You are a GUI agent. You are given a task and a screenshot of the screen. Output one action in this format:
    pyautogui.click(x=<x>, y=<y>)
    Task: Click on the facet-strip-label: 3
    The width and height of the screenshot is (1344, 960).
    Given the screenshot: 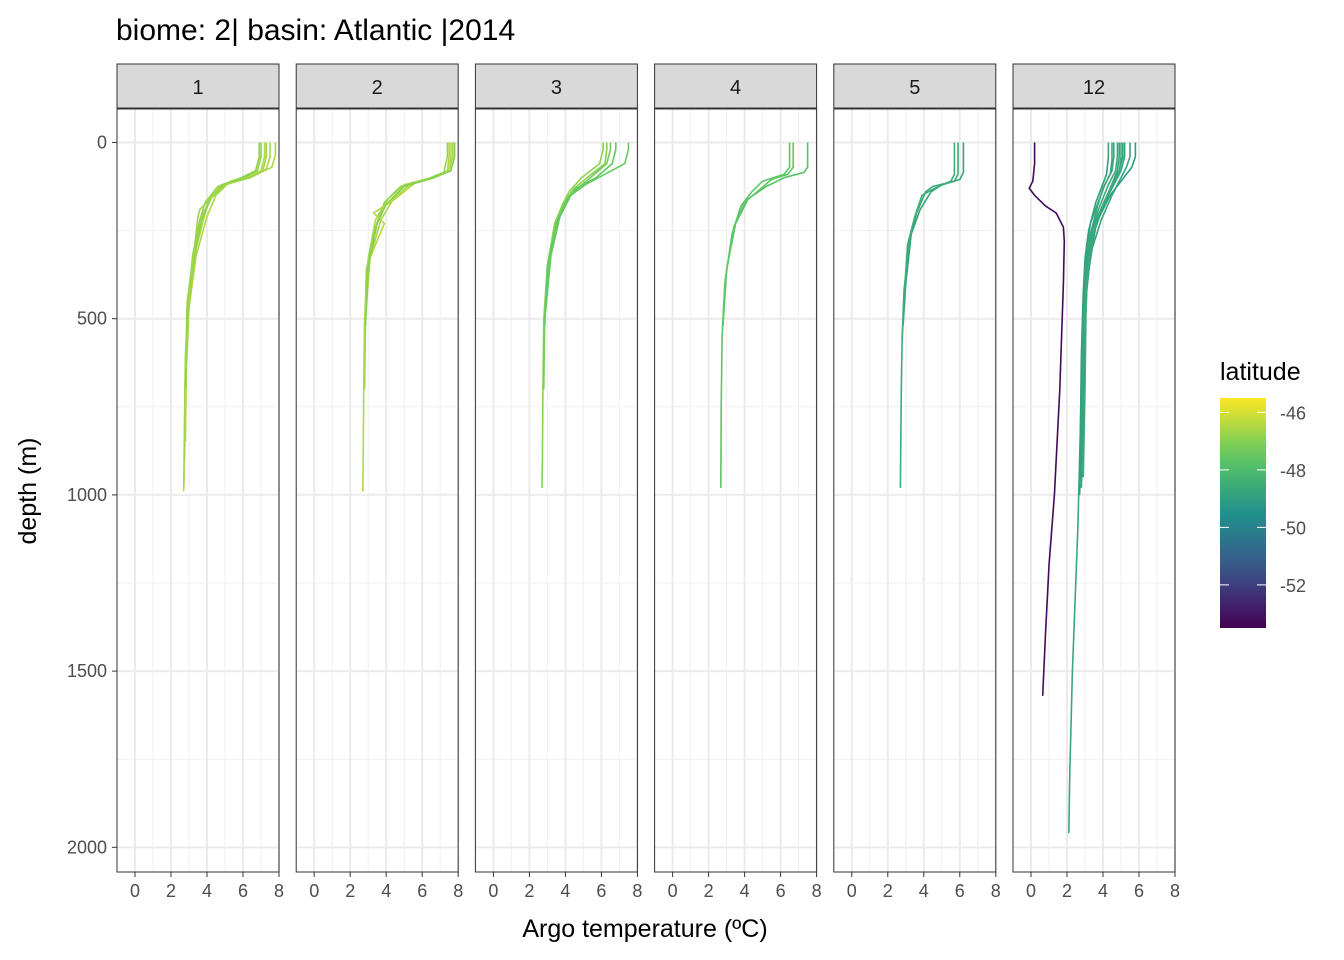 What is the action you would take?
    pyautogui.click(x=556, y=88)
    